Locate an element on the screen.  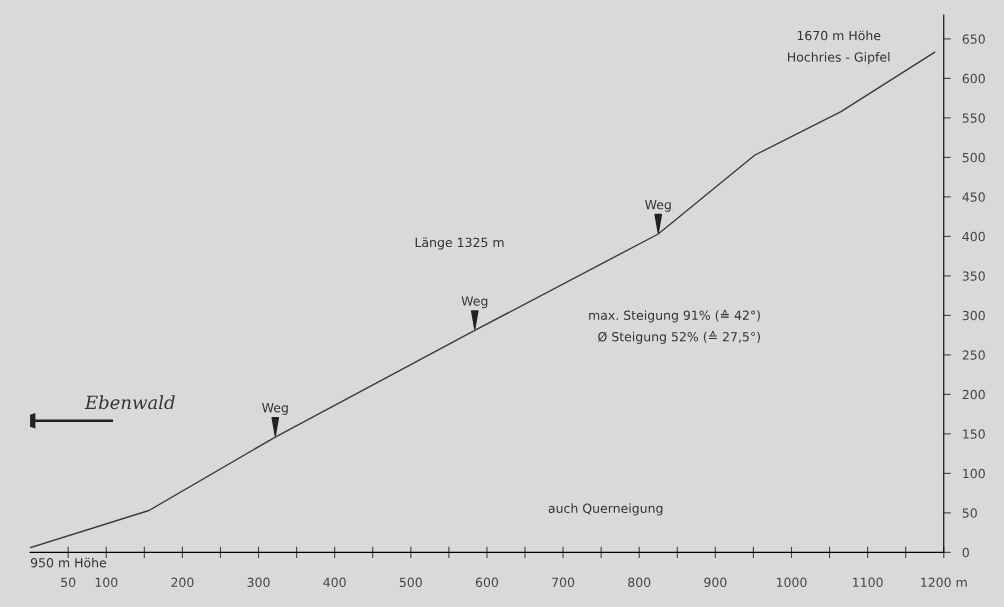
x-tick-label: 900 is located at coordinates (715, 582).